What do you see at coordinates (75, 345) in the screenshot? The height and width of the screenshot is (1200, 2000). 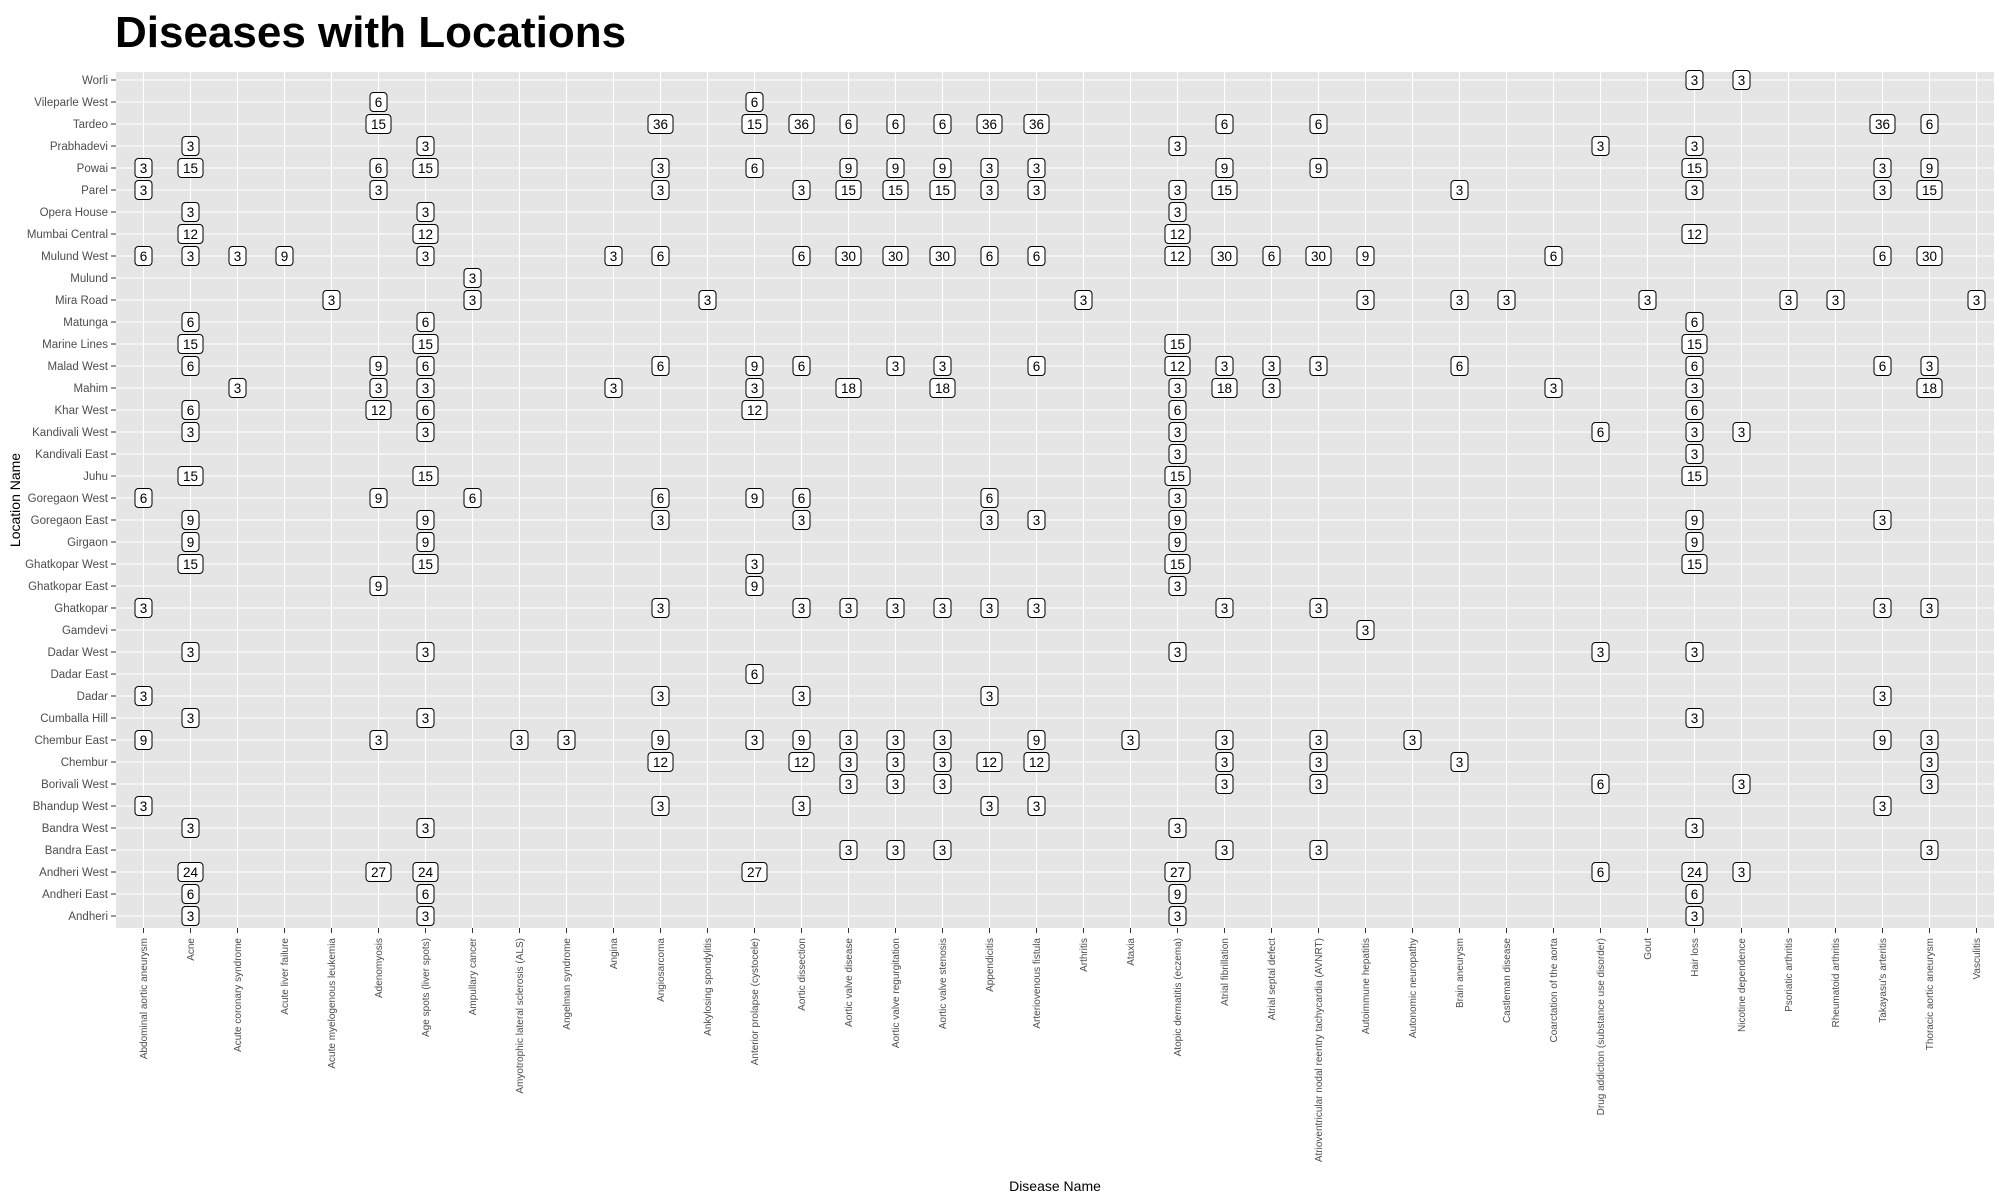 I see `y-tick-label: Marine Lines` at bounding box center [75, 345].